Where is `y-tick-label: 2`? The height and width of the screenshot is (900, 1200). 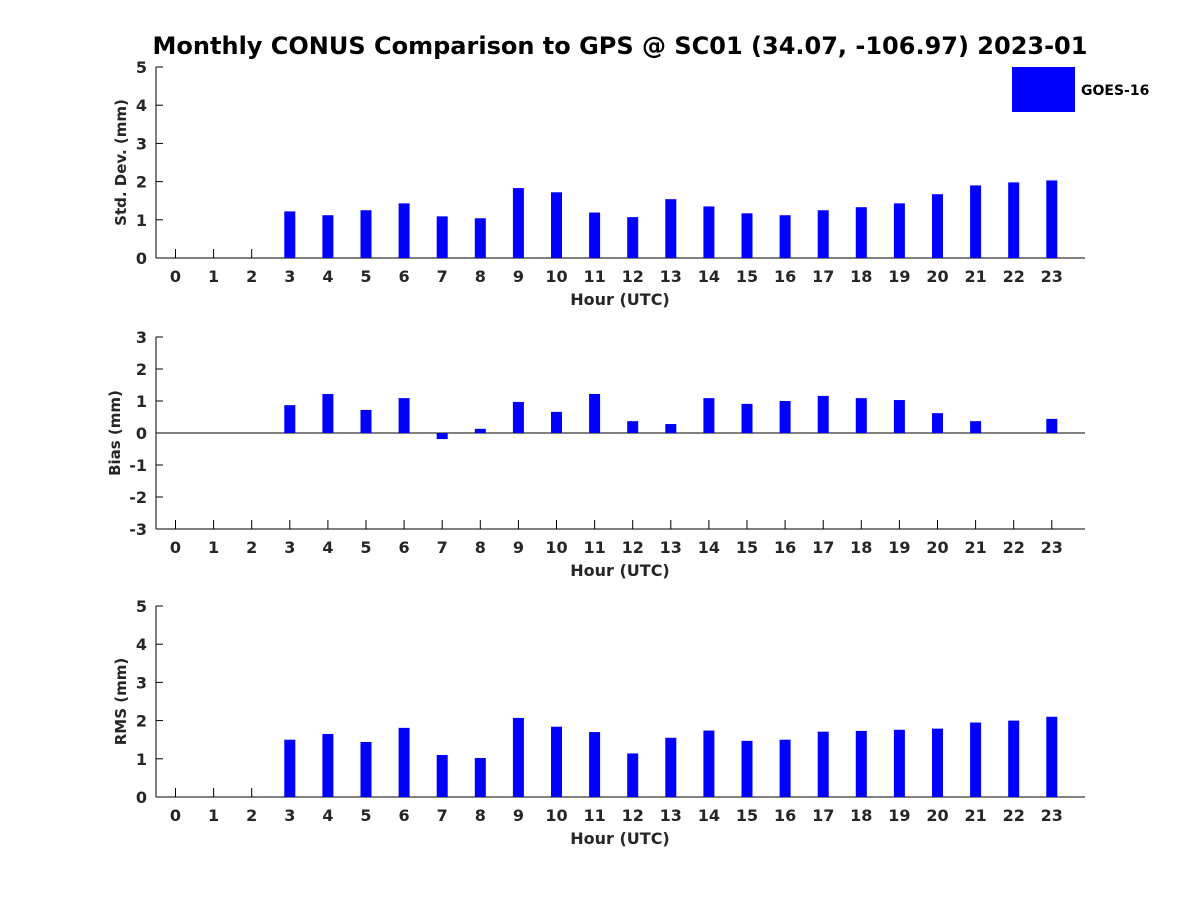 y-tick-label: 2 is located at coordinates (141, 721).